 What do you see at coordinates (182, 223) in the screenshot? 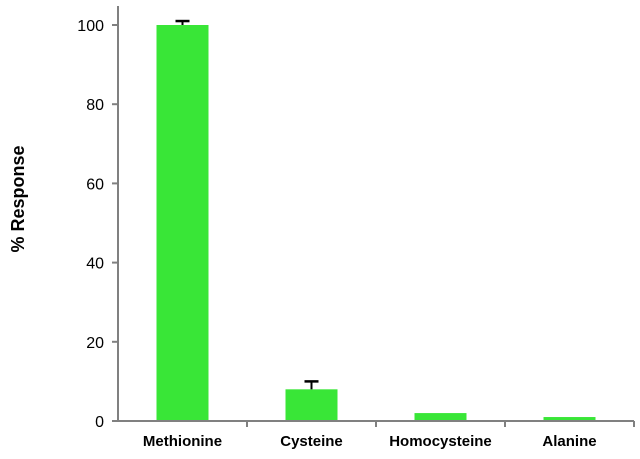
I see `bar-methionine` at bounding box center [182, 223].